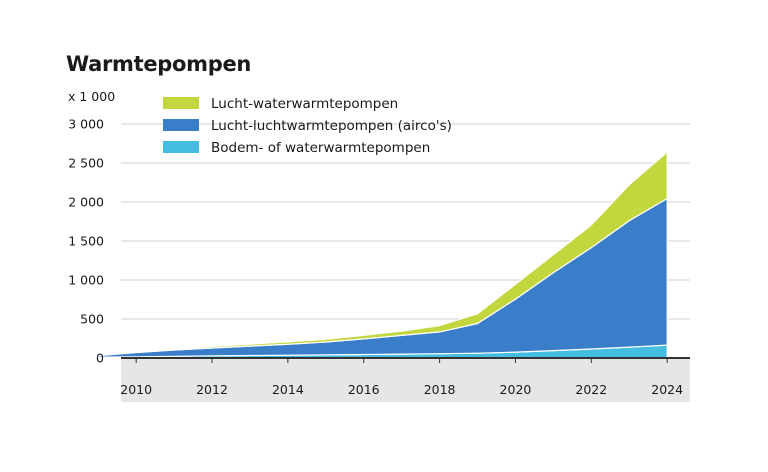 Image resolution: width=768 pixels, height=472 pixels. I want to click on legend-label: Lucht-waterwarmtepompen, so click(304, 104).